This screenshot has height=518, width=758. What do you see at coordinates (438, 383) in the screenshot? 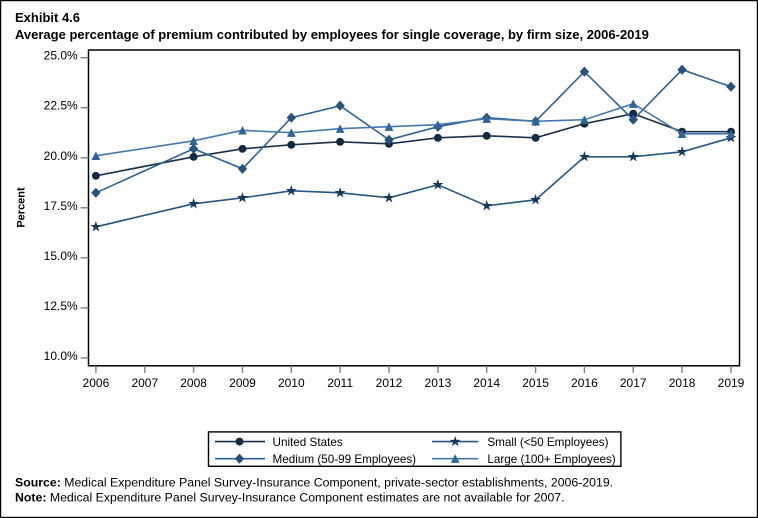
I see `svg-text: 2013` at bounding box center [438, 383].